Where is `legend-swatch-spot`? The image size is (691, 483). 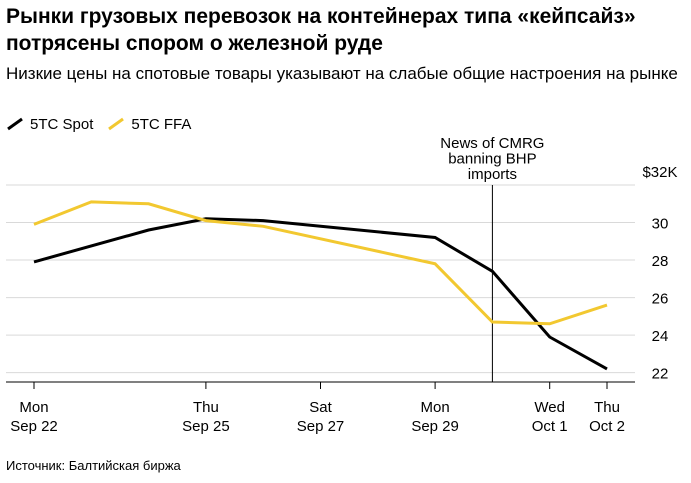
legend-swatch-spot is located at coordinates (15, 124).